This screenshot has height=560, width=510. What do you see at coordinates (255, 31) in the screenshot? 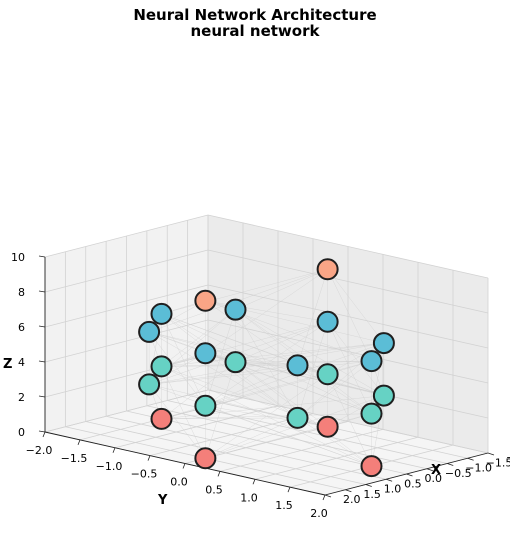
I see `chart-subtitle: neural network` at bounding box center [255, 31].